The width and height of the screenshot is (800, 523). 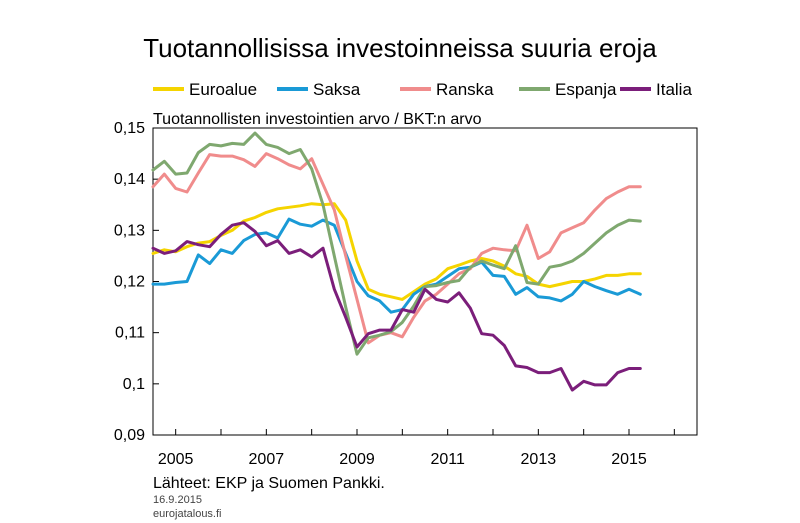 I want to click on y-tick-label: 0,12, so click(x=129, y=282).